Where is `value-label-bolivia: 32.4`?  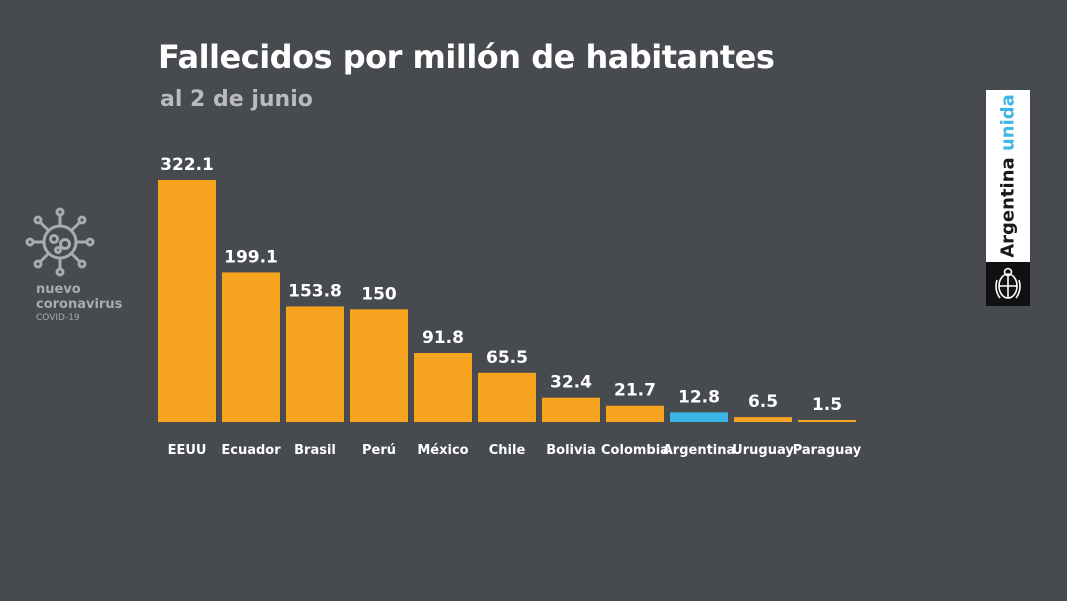
value-label-bolivia: 32.4 is located at coordinates (571, 383).